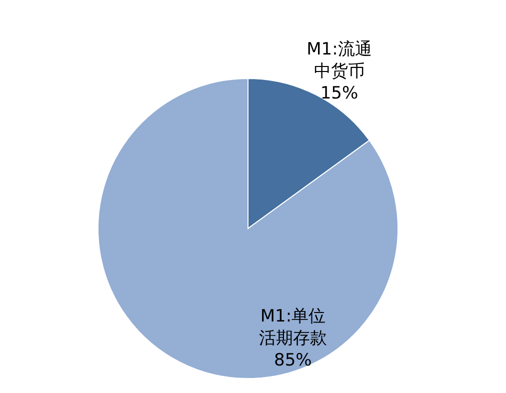  I want to click on slice-label: M1:单位活期存款, so click(292, 327).